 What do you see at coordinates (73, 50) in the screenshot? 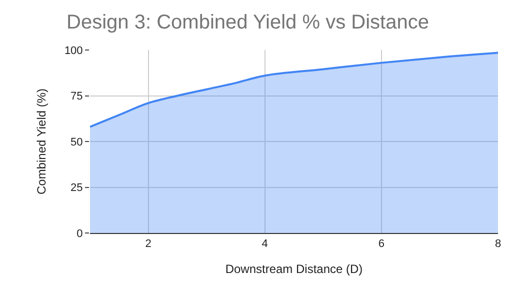
I see `y-tick-label: 100` at bounding box center [73, 50].